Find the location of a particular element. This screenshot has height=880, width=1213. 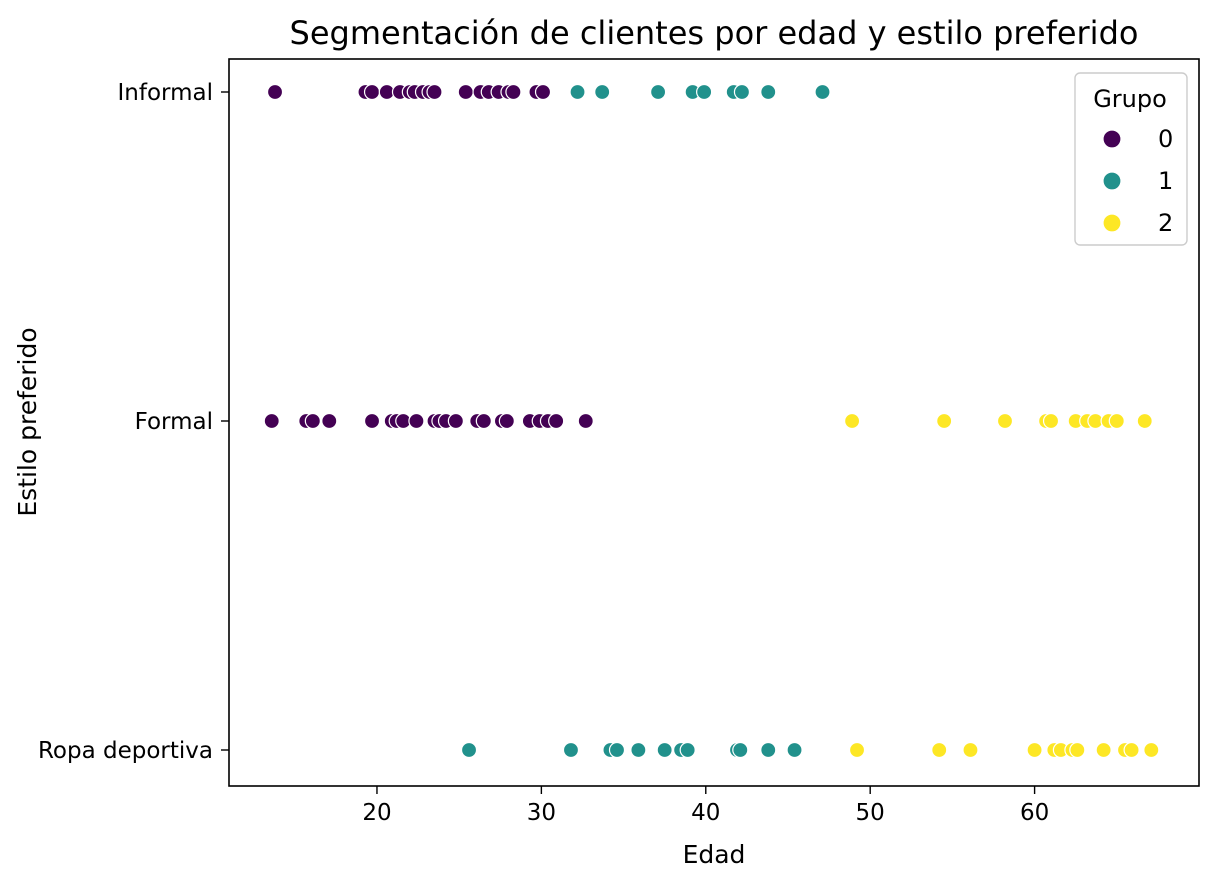

y-tick-label: Informal is located at coordinates (165, 93).